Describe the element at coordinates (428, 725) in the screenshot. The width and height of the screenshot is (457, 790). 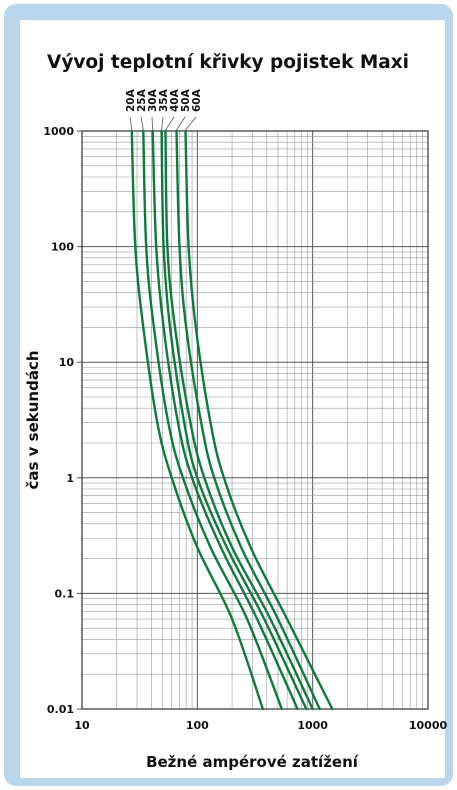
I see `x-tick-label: 10000` at that location.